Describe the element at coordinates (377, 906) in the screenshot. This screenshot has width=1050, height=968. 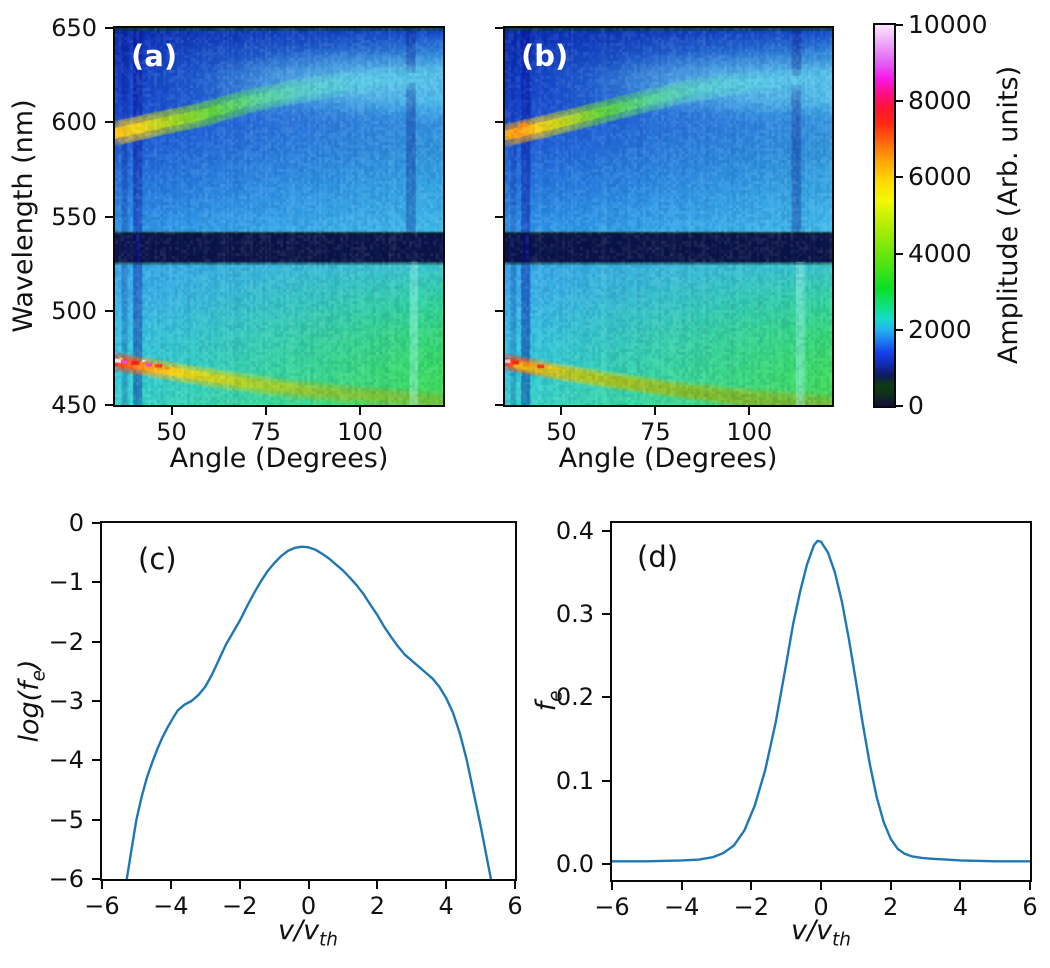
I see `panel-c-x-tick-label: 2` at that location.